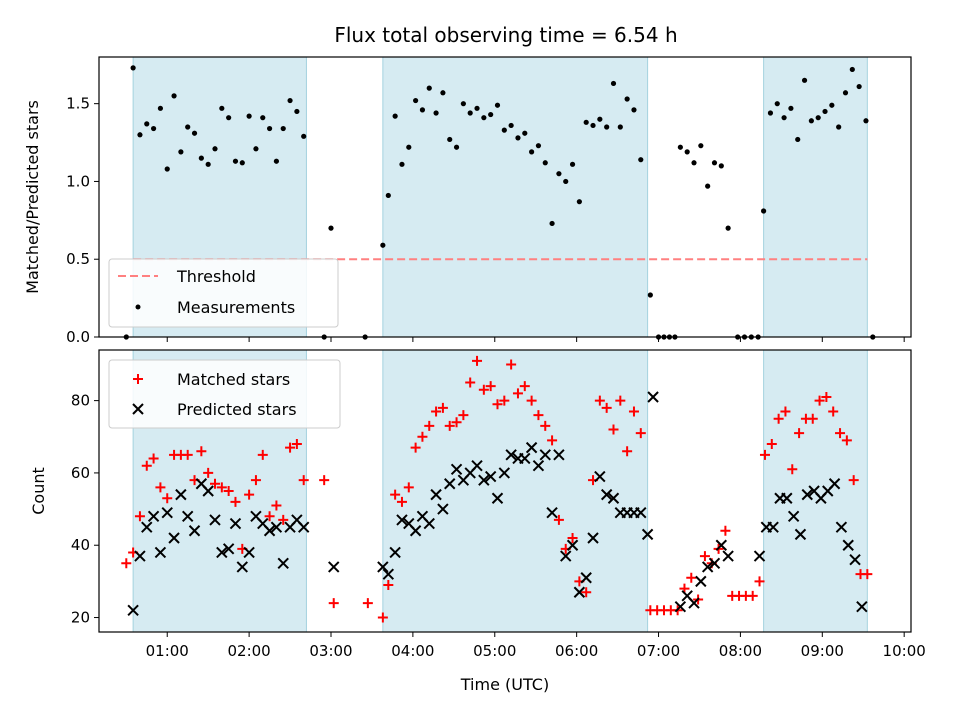 The width and height of the screenshot is (960, 720). What do you see at coordinates (330, 651) in the screenshot?
I see `x-tick-label: 03:00` at bounding box center [330, 651].